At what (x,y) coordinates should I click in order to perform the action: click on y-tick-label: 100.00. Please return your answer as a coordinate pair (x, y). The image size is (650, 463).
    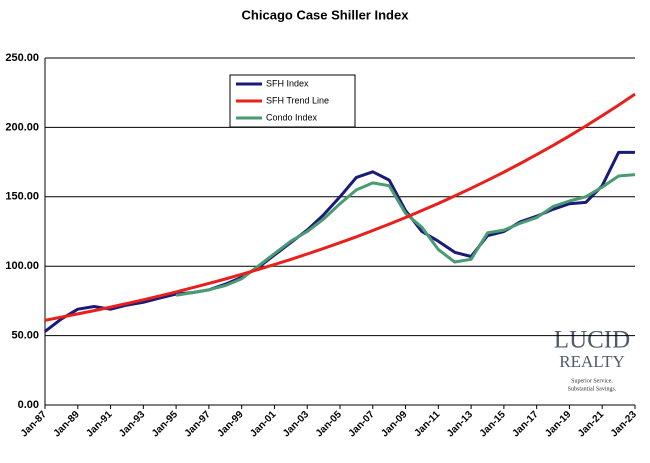
    Looking at the image, I should click on (22, 266).